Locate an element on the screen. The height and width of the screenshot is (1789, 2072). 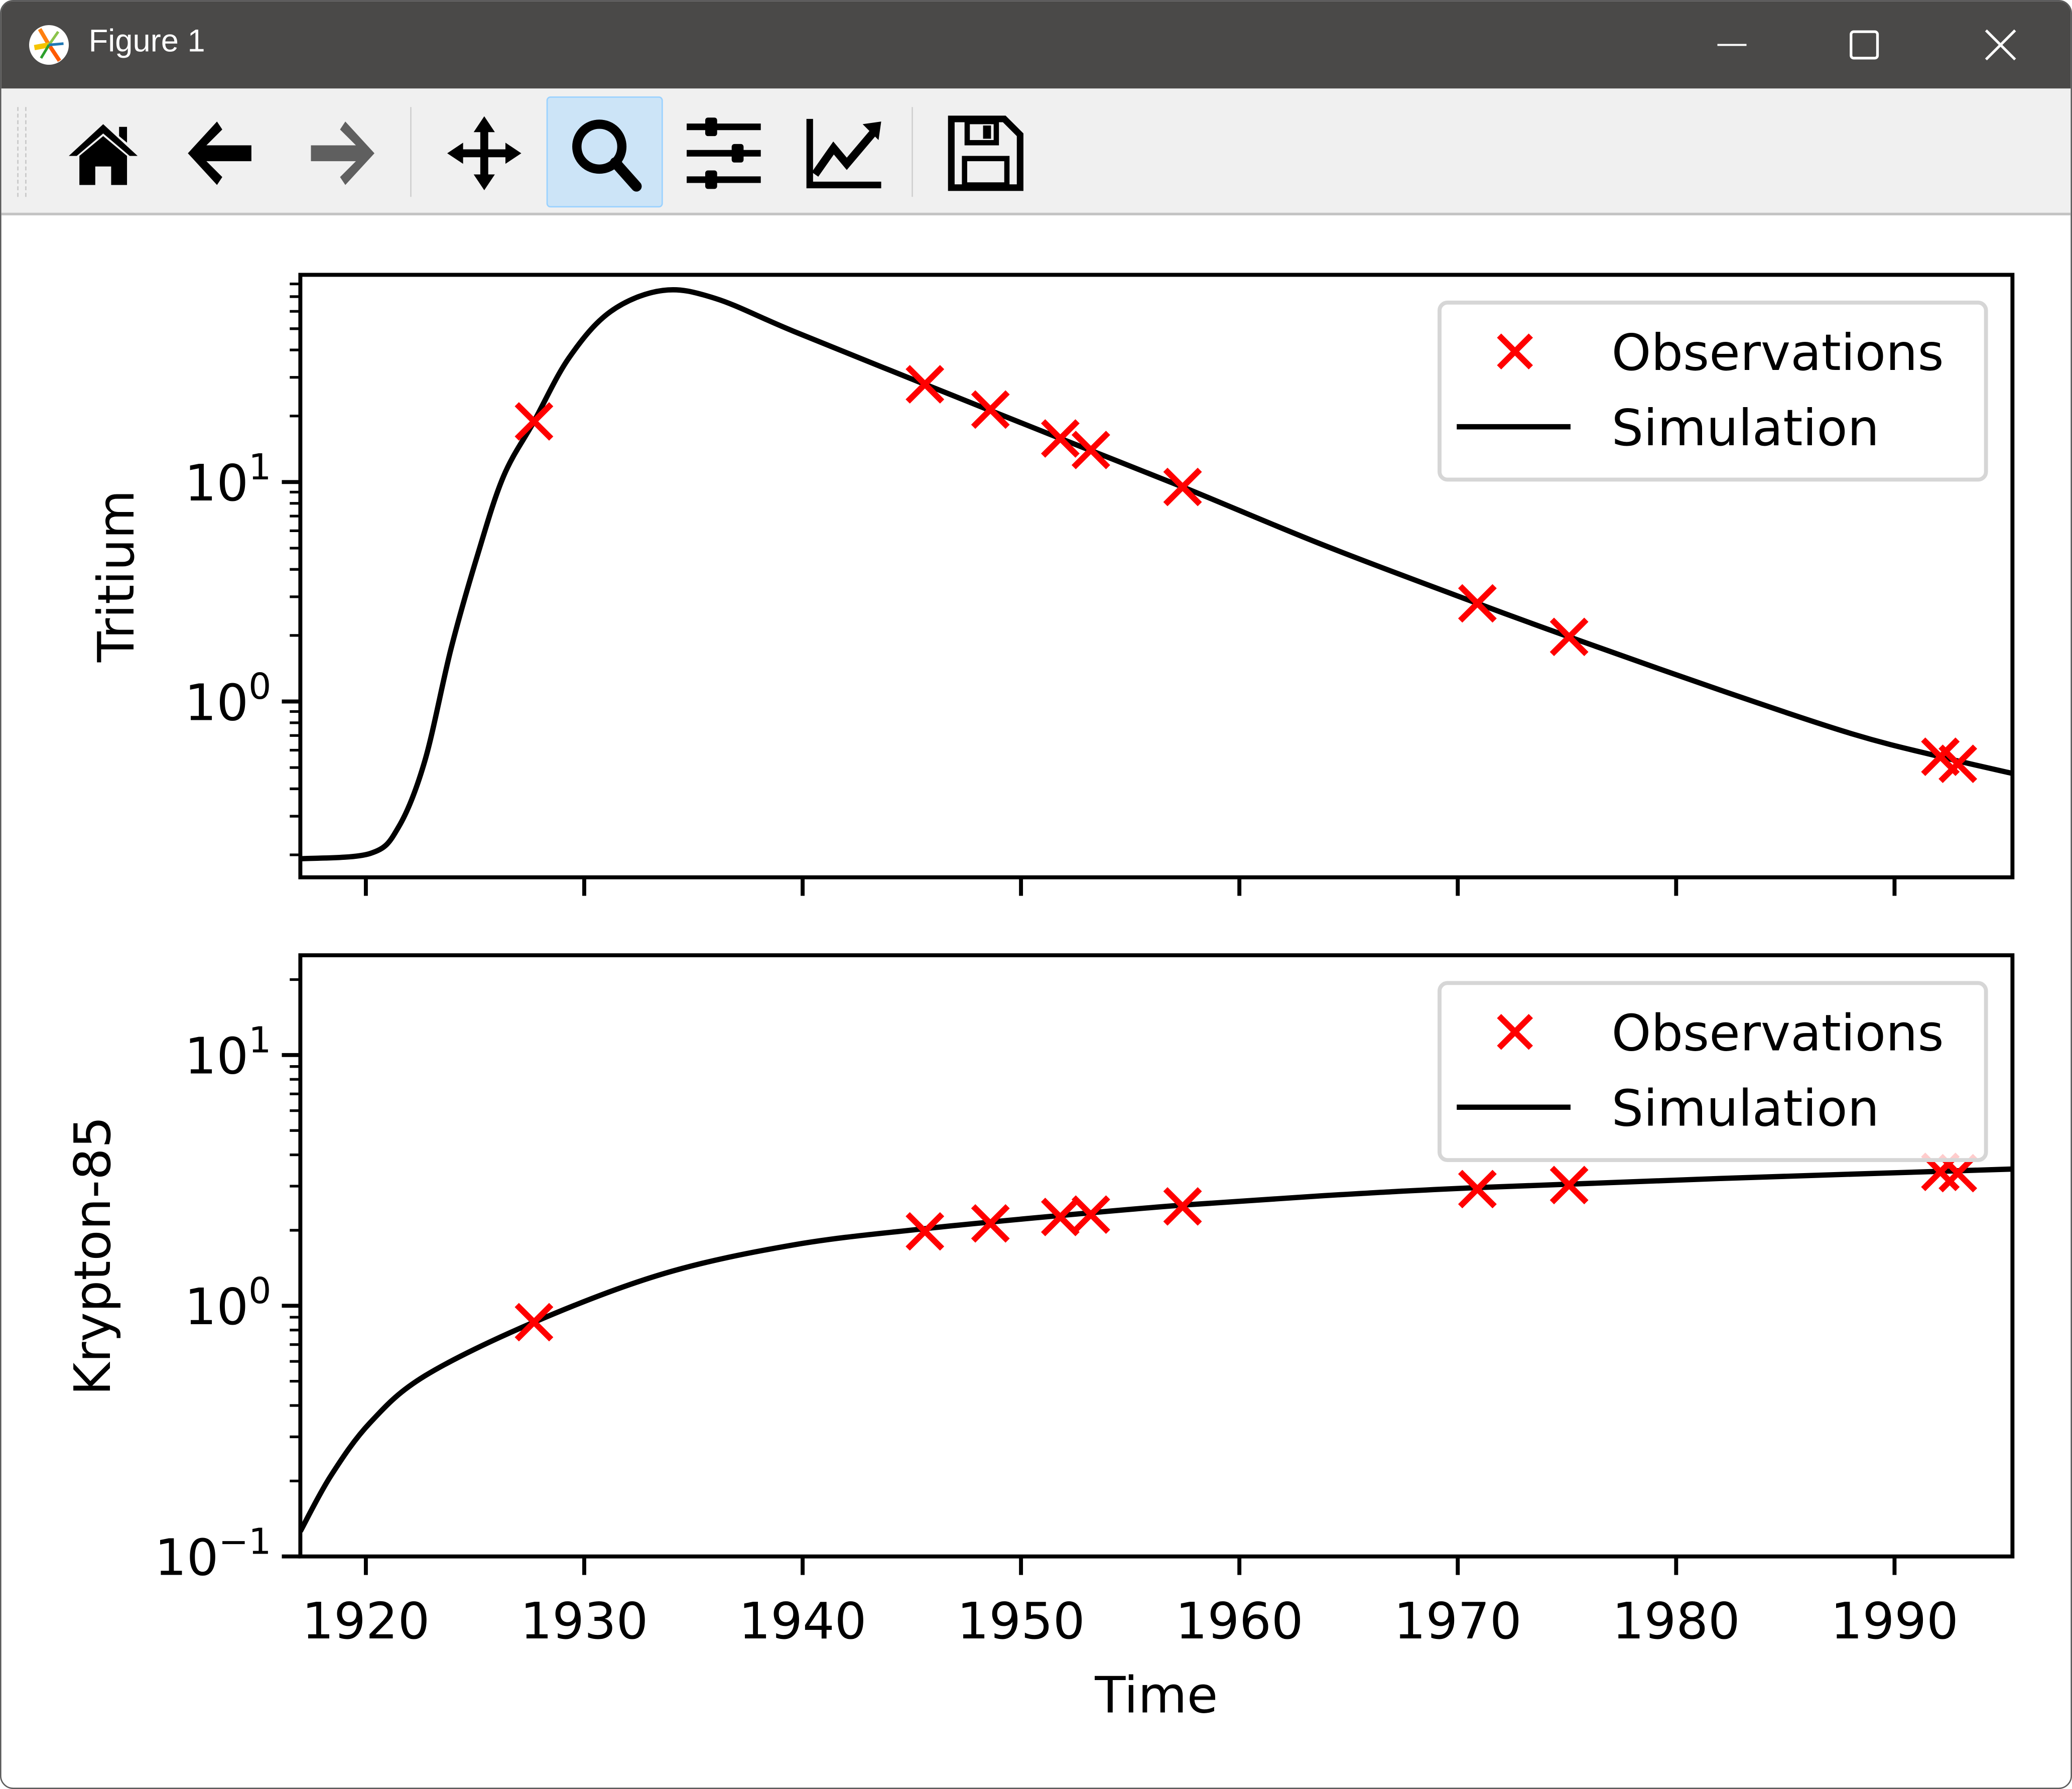
x-tick-label: 1980 is located at coordinates (1676, 1621).